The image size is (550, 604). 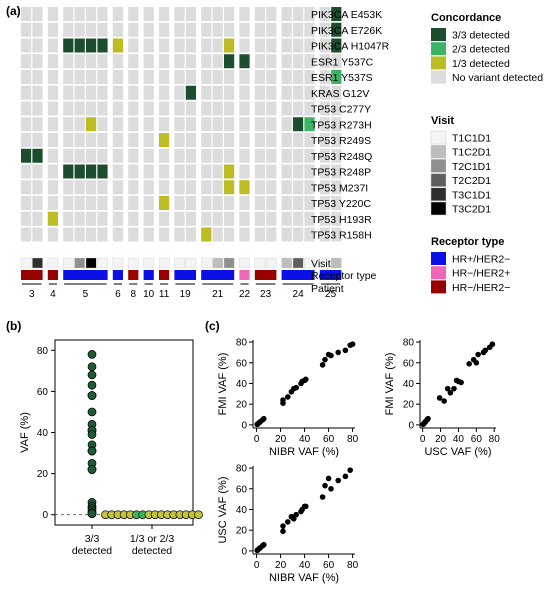 I want to click on y-tick-label: 60, so click(x=242, y=363).